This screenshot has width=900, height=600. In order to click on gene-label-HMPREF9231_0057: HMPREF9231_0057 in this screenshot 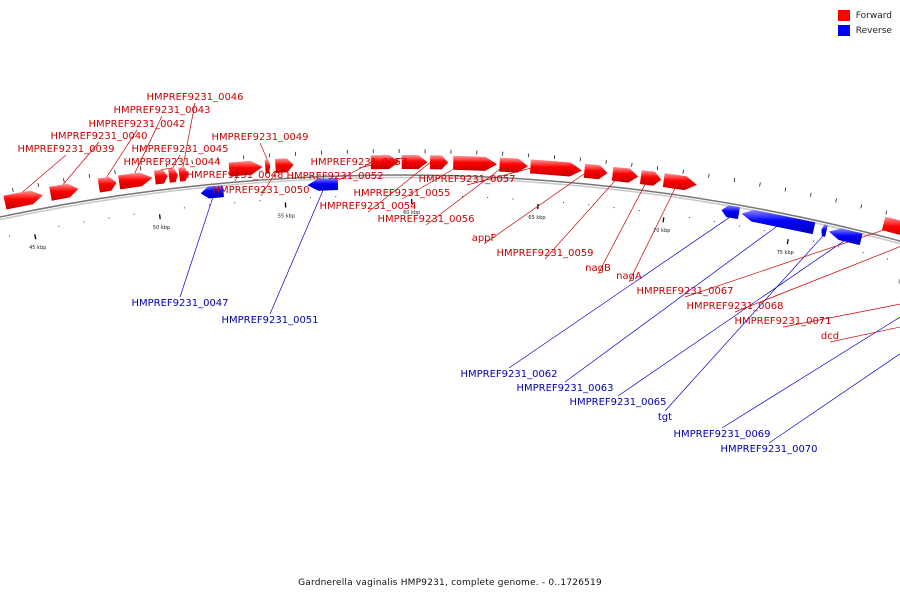, I will do `click(466, 179)`.